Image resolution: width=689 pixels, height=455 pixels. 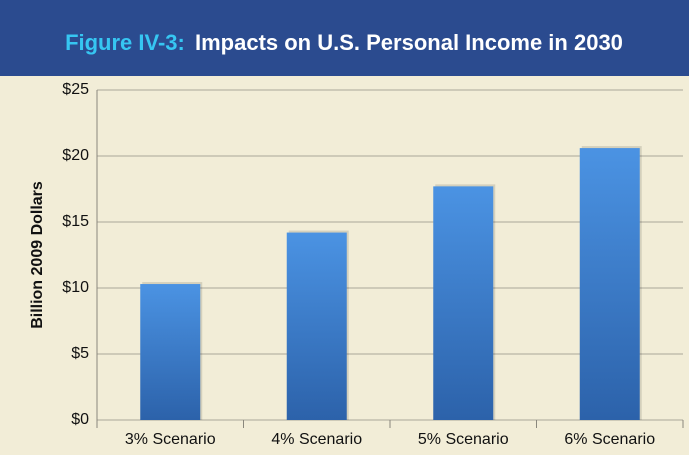 What do you see at coordinates (37, 255) in the screenshot?
I see `y-axis-label: Billion 2009 Dollars` at bounding box center [37, 255].